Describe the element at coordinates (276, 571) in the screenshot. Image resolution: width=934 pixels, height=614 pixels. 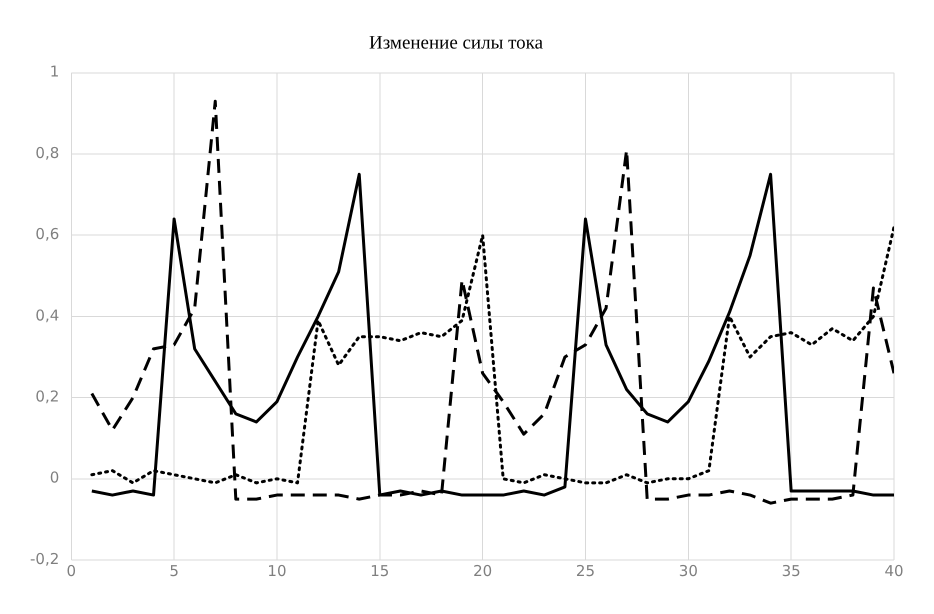
I see `x-tick-label: 10` at that location.